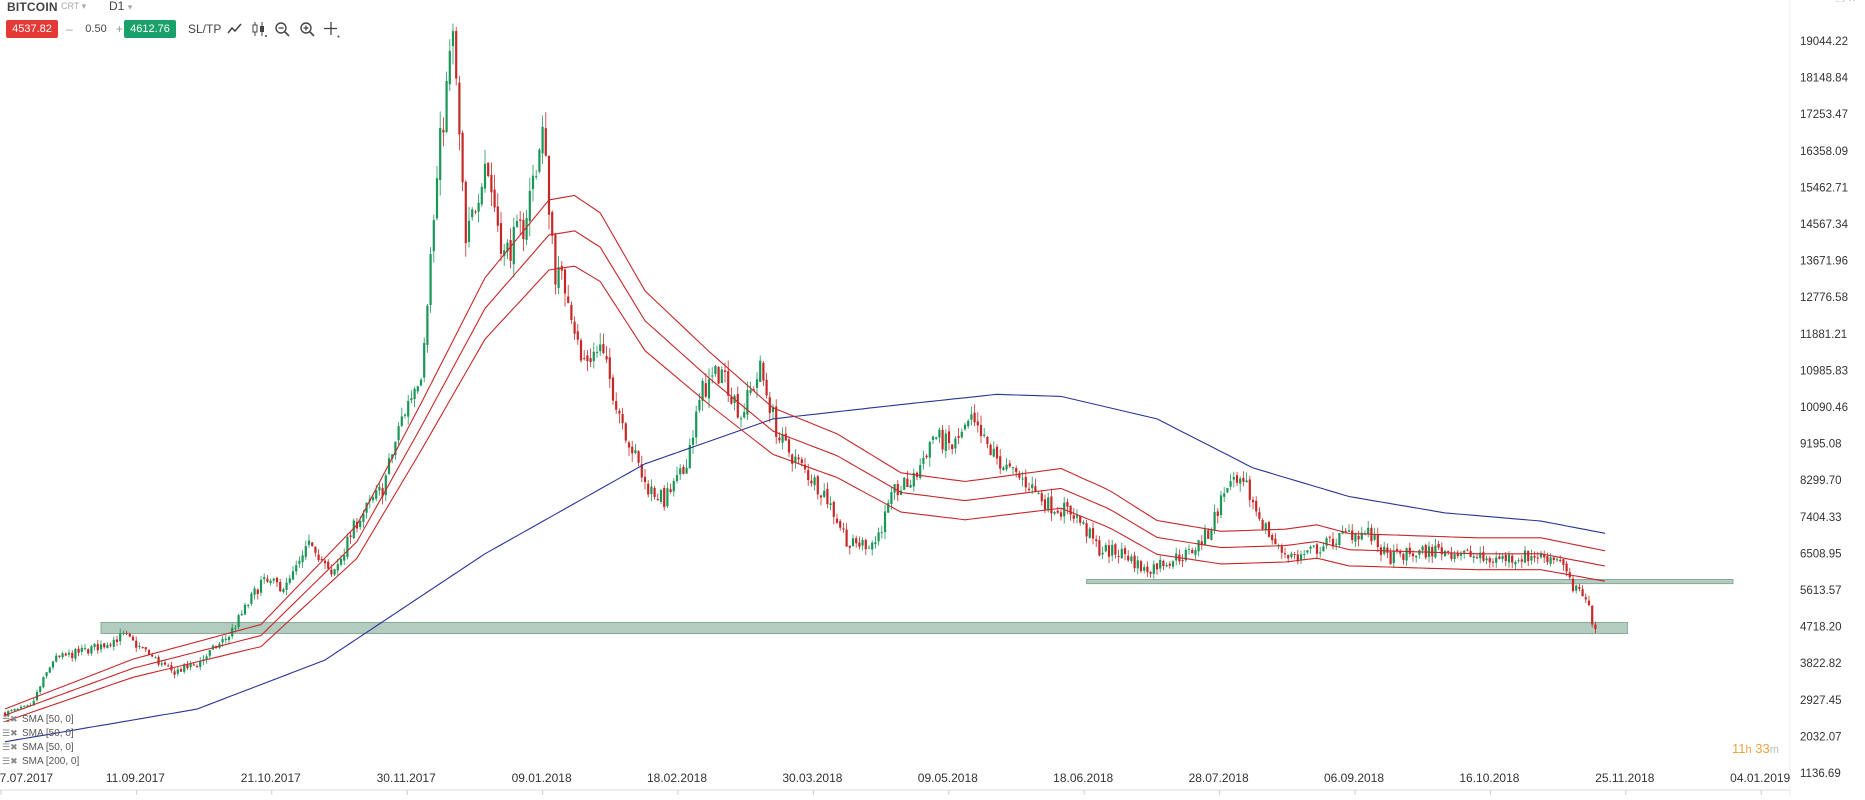  I want to click on line-chart-icon, so click(235, 29).